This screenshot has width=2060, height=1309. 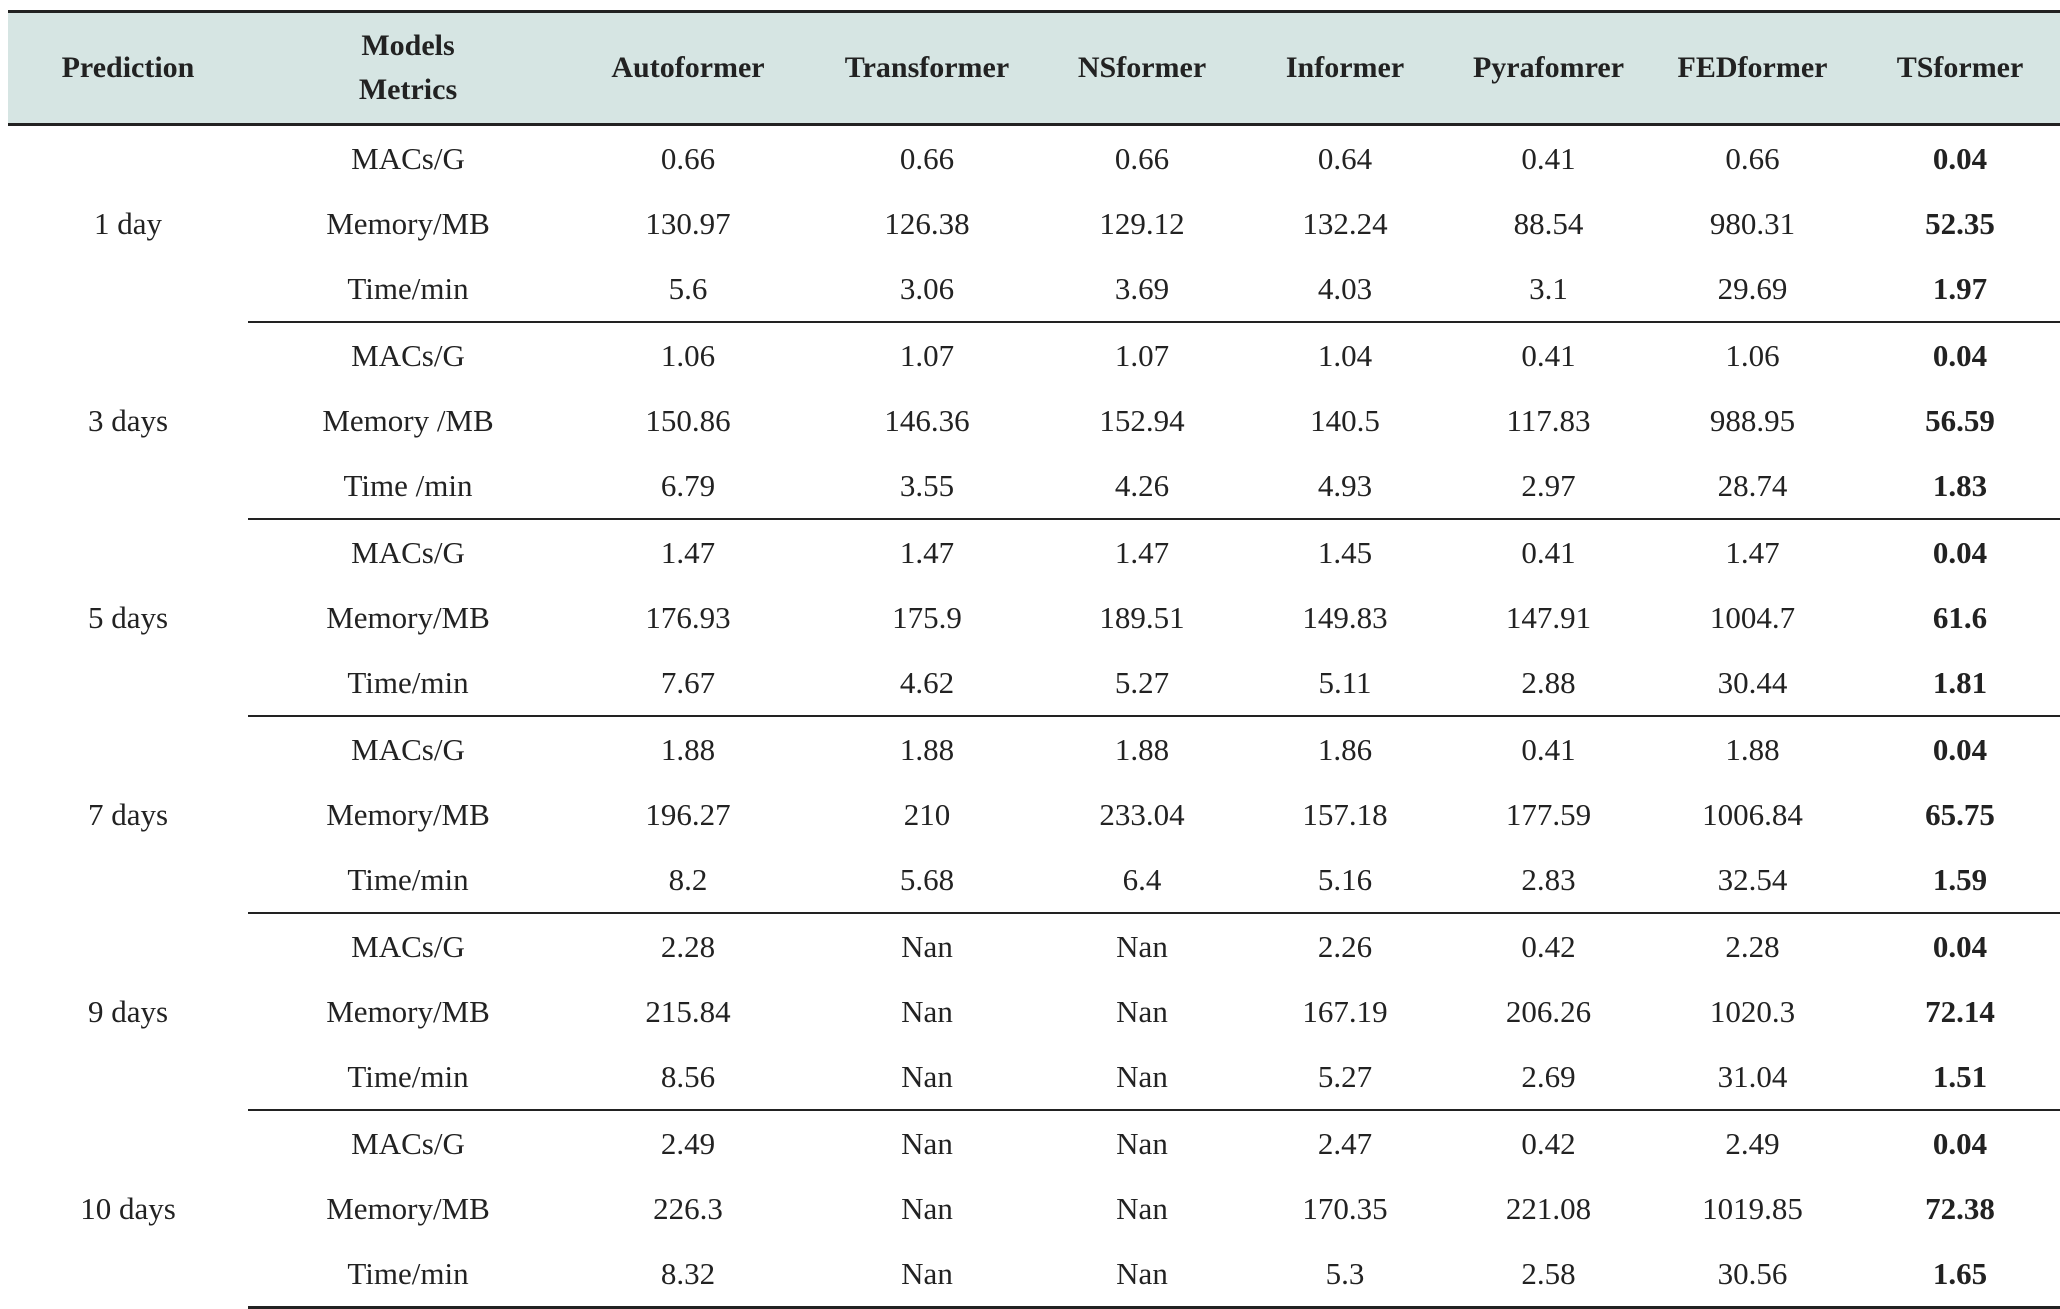 I want to click on value-cell: 61.6, so click(x=1960, y=617).